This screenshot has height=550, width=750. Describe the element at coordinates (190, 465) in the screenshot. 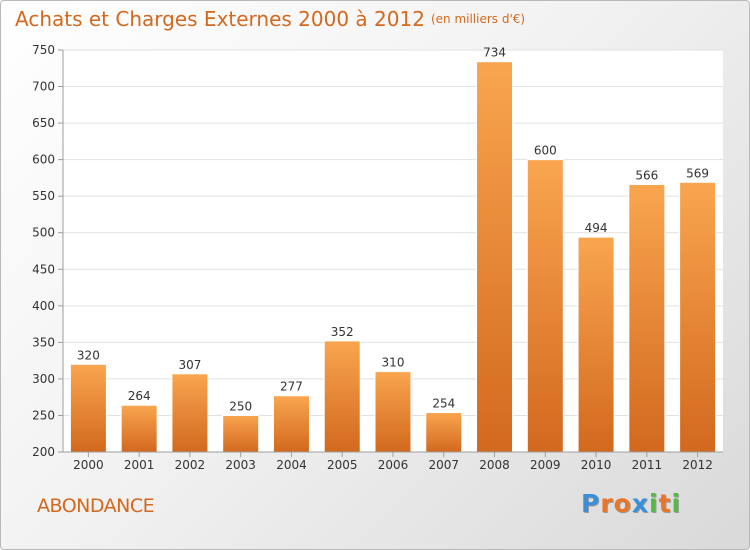

I see `x-tick-label: 2002` at that location.